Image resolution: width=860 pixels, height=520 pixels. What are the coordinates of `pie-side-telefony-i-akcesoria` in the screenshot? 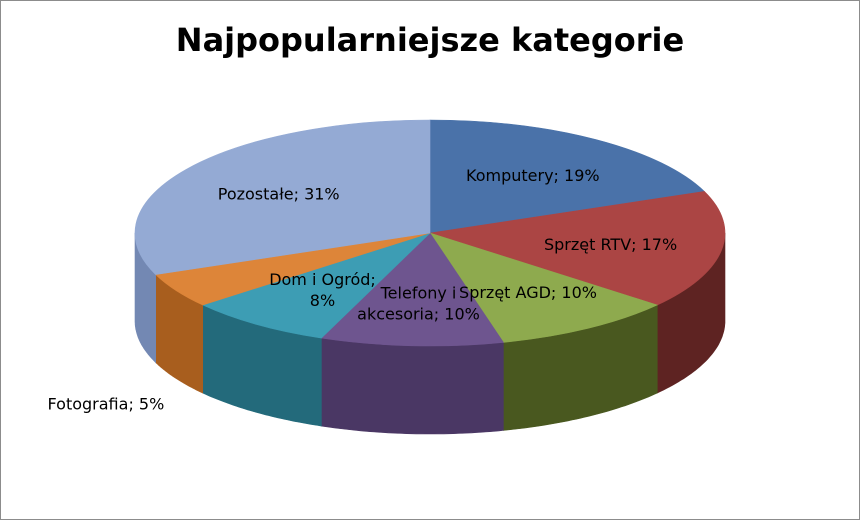 It's located at (412, 386).